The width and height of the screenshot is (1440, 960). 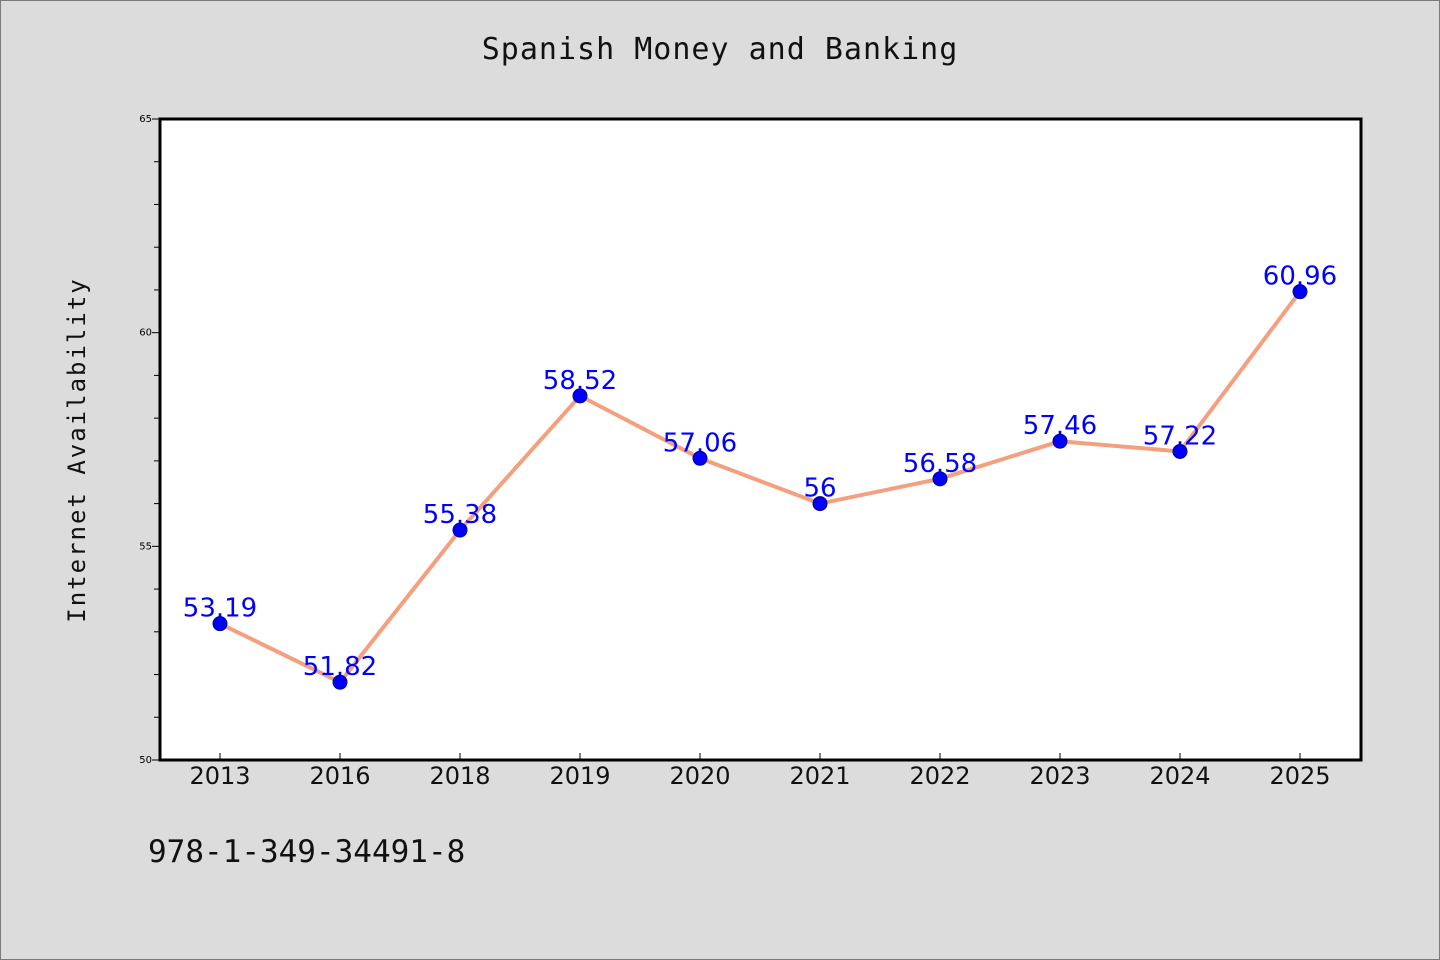 What do you see at coordinates (579, 776) in the screenshot?
I see `x-tick-label: 2019` at bounding box center [579, 776].